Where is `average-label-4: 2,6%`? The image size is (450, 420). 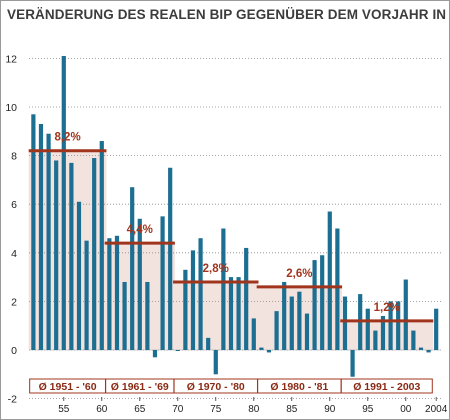 average-label-4: 2,6% is located at coordinates (299, 274).